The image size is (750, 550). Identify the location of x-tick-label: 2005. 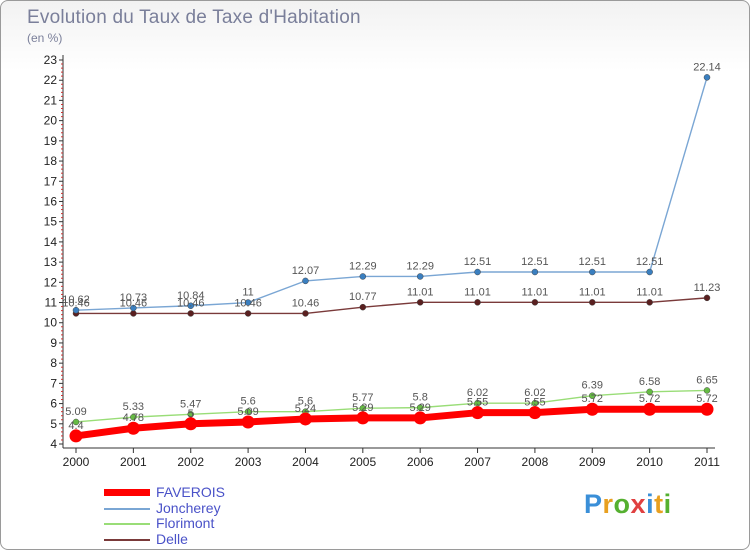
(362, 462).